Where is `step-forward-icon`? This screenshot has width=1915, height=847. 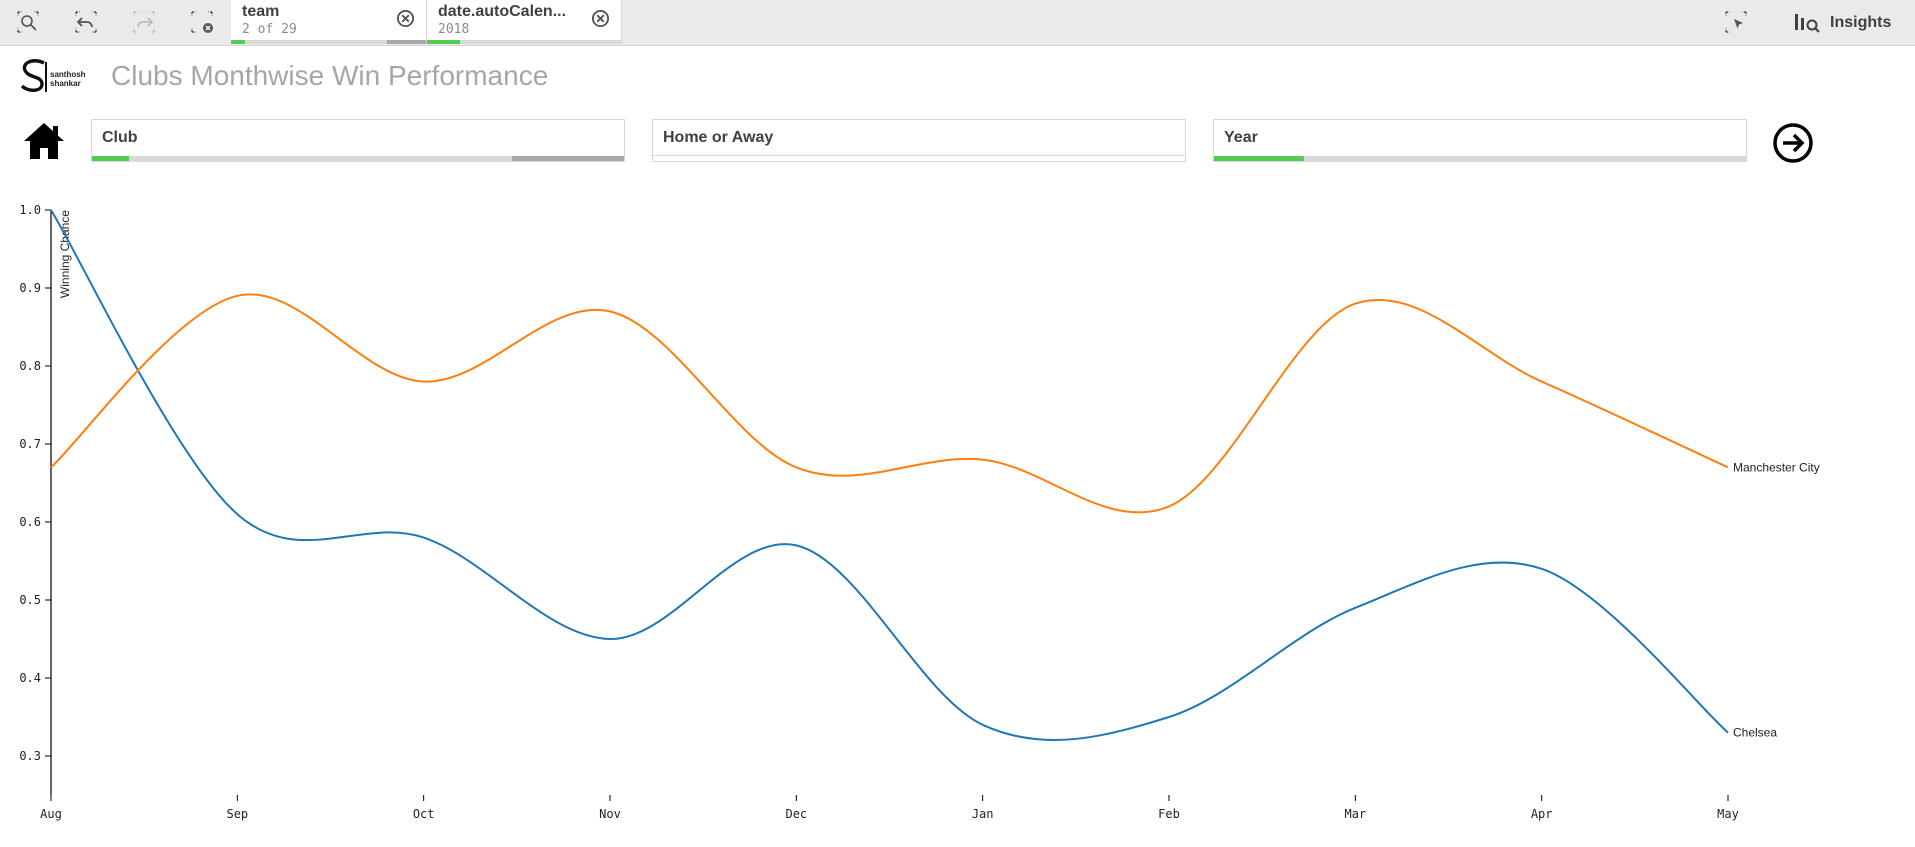
step-forward-icon is located at coordinates (144, 22).